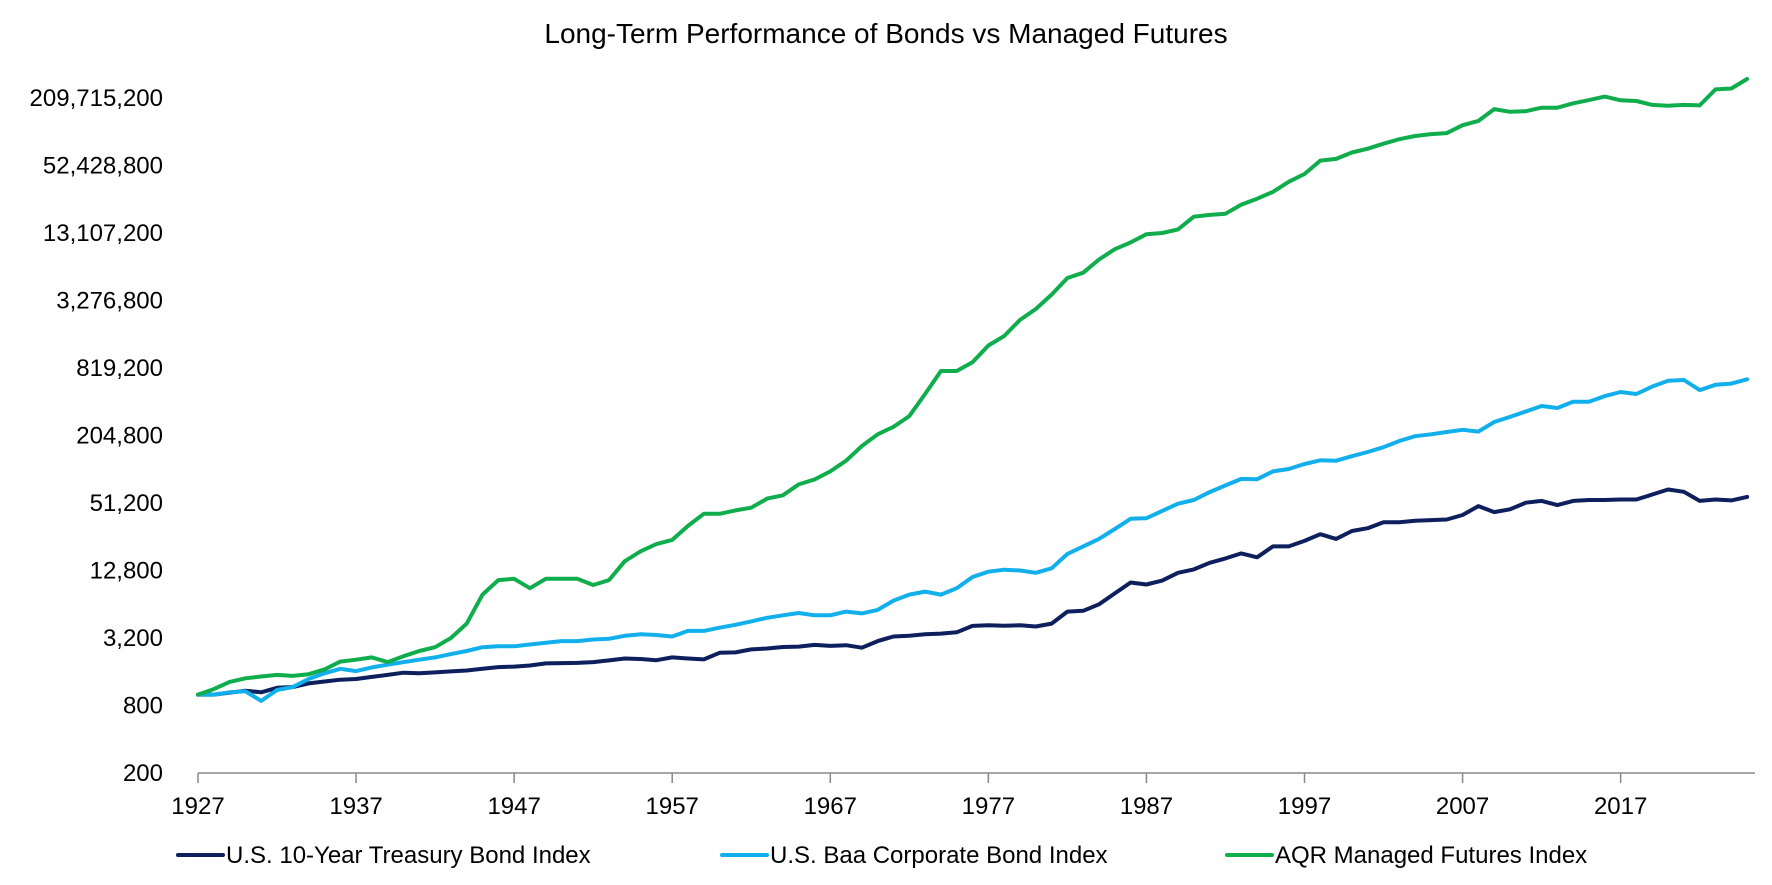 The image size is (1772, 885). I want to click on x-tick-label: 1967, so click(830, 806).